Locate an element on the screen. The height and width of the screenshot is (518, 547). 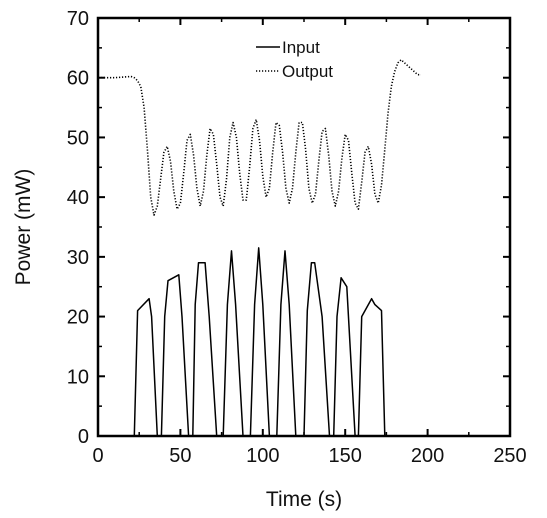
y-tick-label: 60 is located at coordinates (78, 79).